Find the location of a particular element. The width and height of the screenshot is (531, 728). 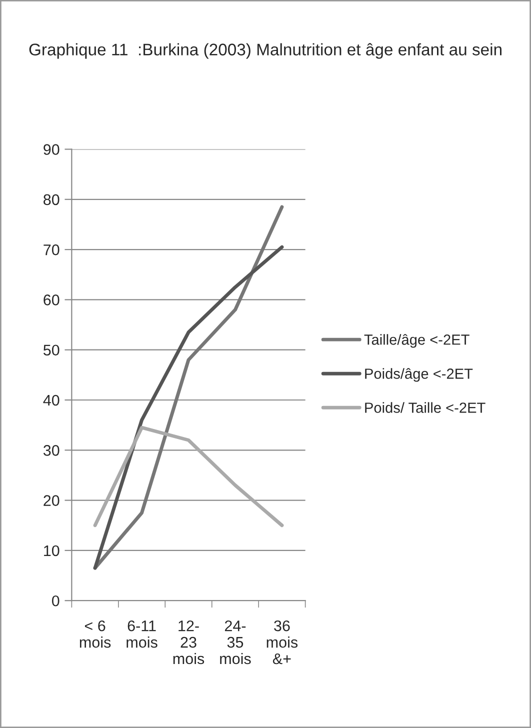

y-tick-label: 90 is located at coordinates (52, 149).